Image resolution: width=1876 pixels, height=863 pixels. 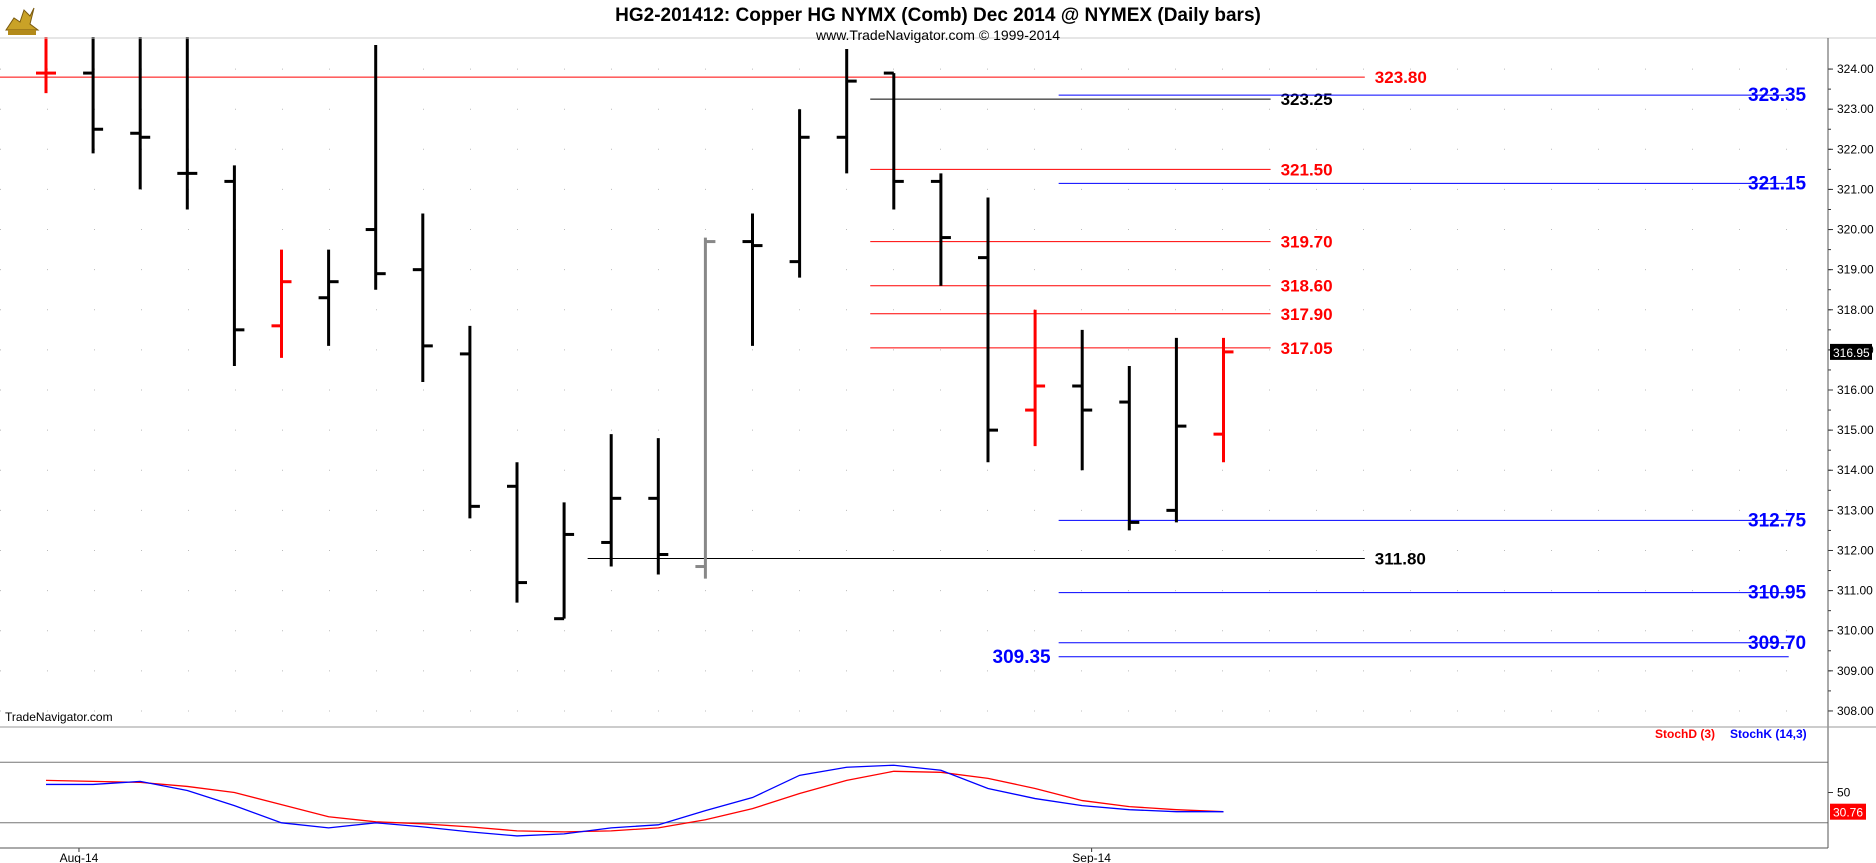 I want to click on last-price-box, so click(x=1851, y=351).